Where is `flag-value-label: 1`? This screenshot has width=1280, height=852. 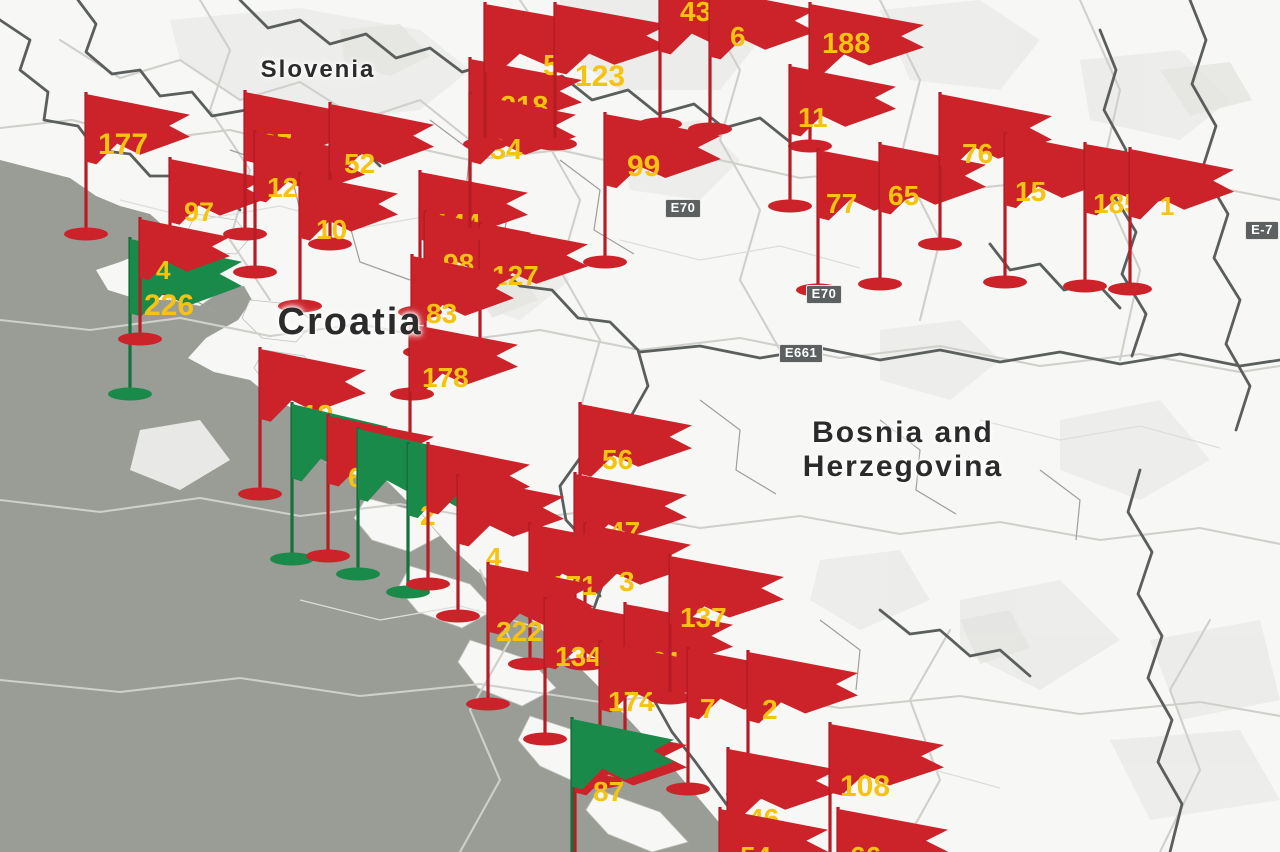
flag-value-label: 1 is located at coordinates (1167, 206).